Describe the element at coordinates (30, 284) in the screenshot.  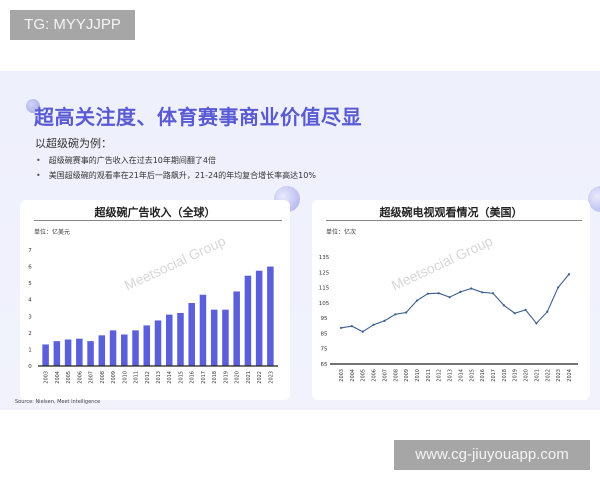
I see `y-tick-label: 5` at that location.